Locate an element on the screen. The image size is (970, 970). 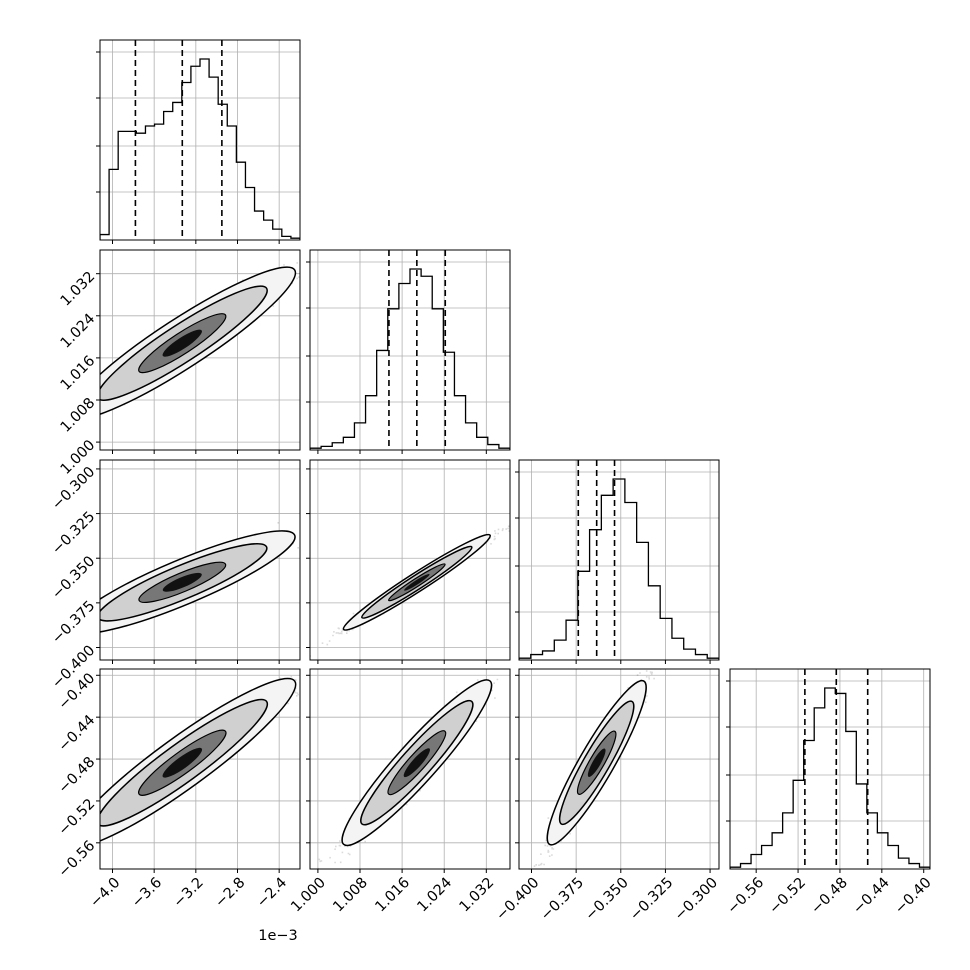
y-tick-label: −0.375 is located at coordinates (73, 622).